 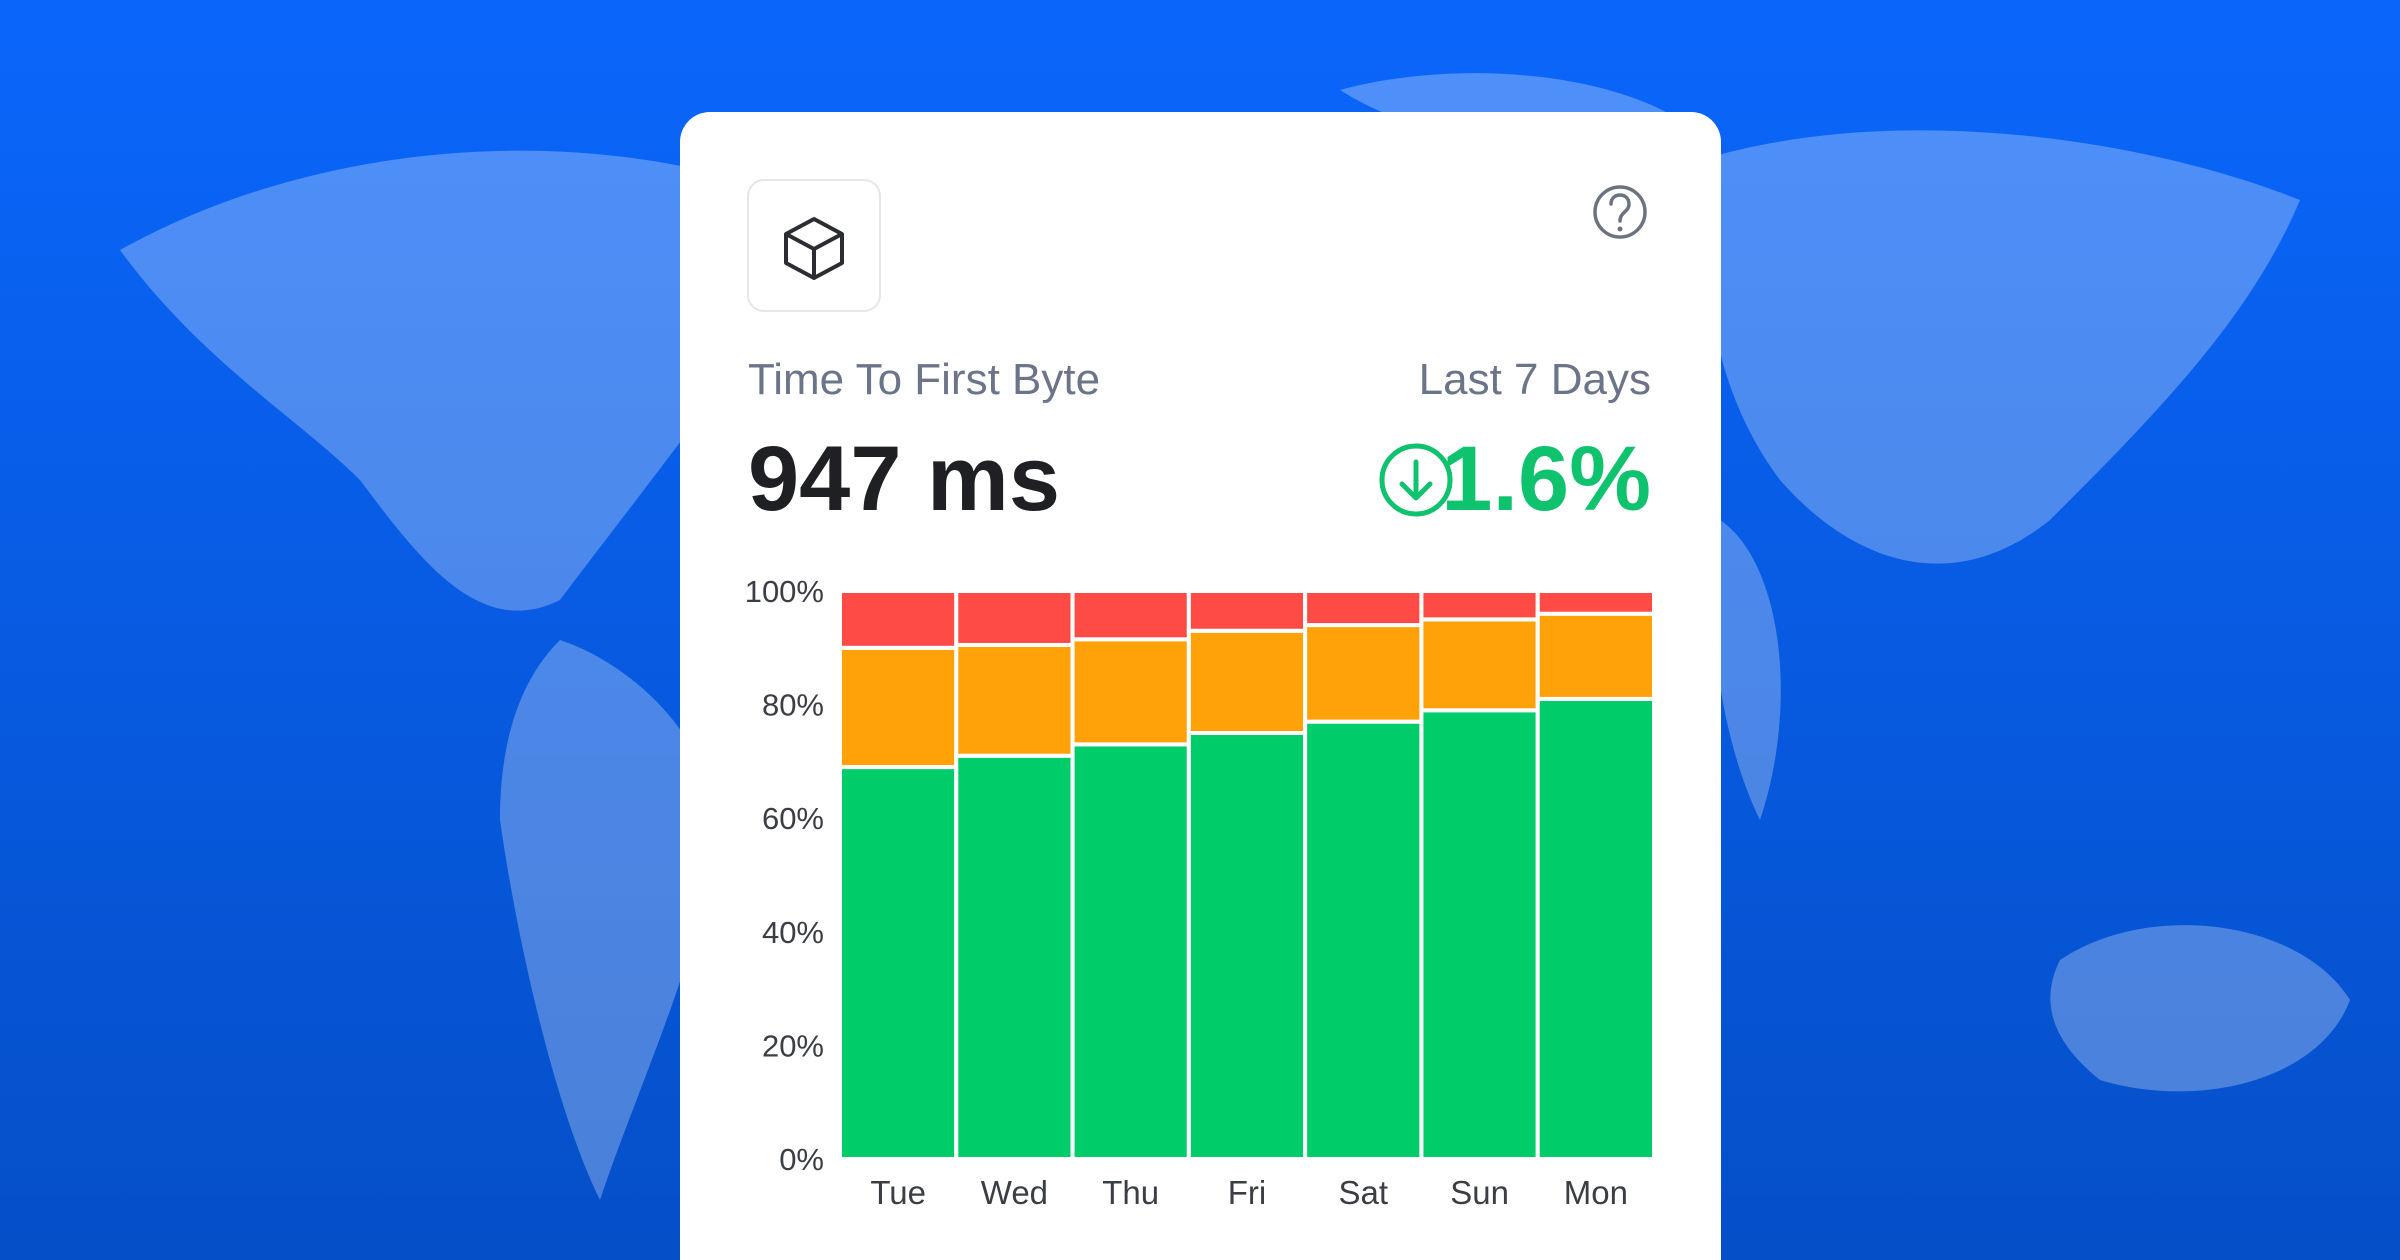 What do you see at coordinates (793, 818) in the screenshot?
I see `y-tick-label: 60%` at bounding box center [793, 818].